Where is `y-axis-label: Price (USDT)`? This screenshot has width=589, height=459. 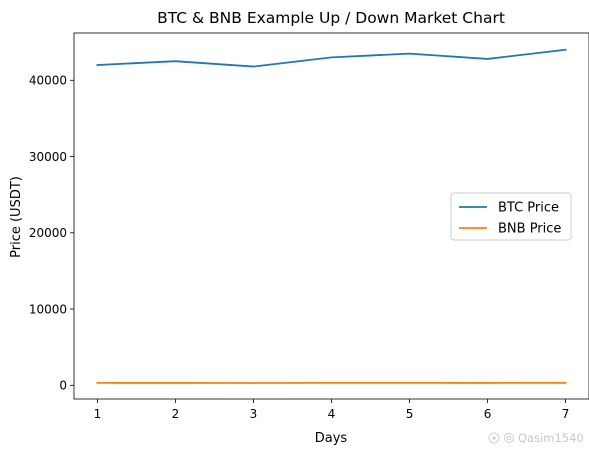 y-axis-label: Price (USDT) is located at coordinates (16, 217).